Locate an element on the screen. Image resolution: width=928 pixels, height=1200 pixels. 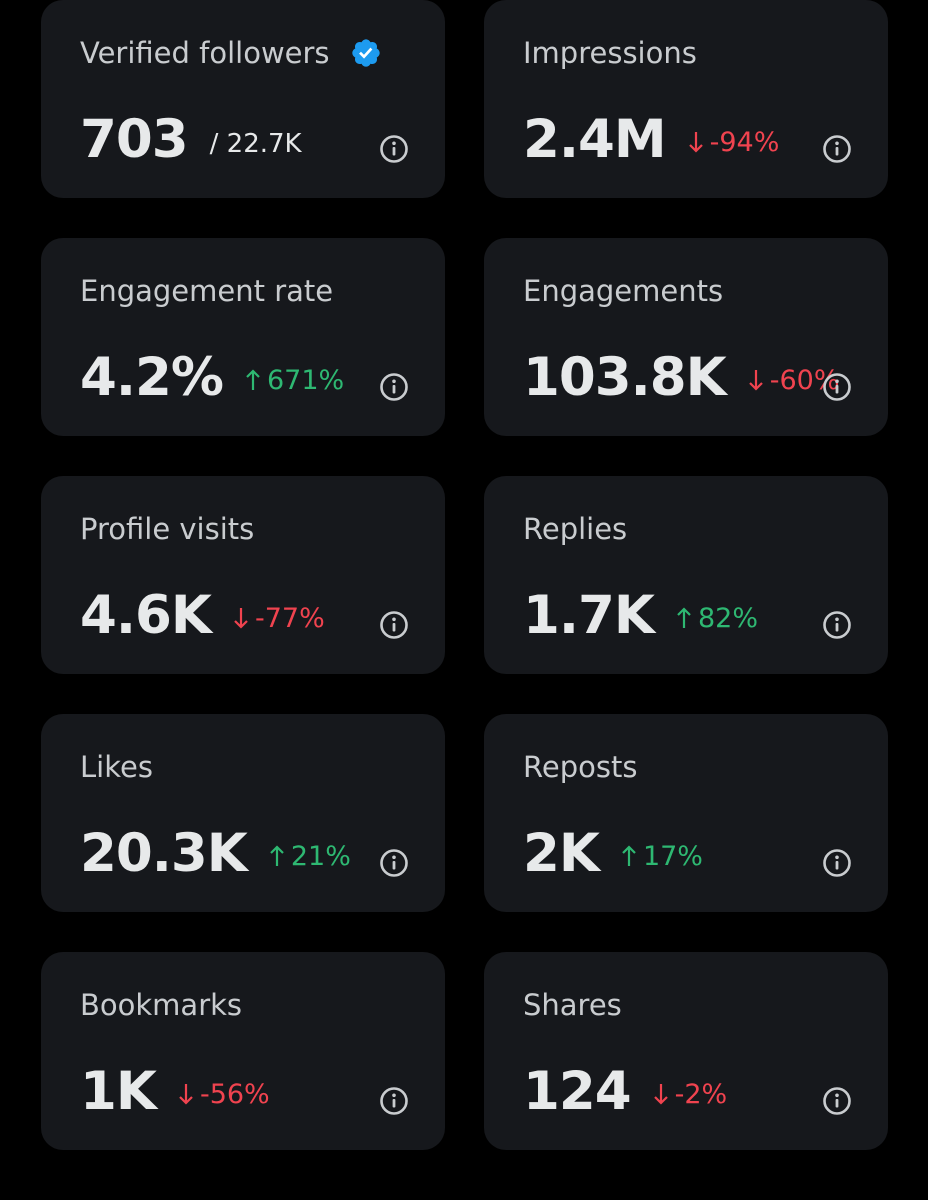
value-row: 20.3K 21% is located at coordinates (215, 853).